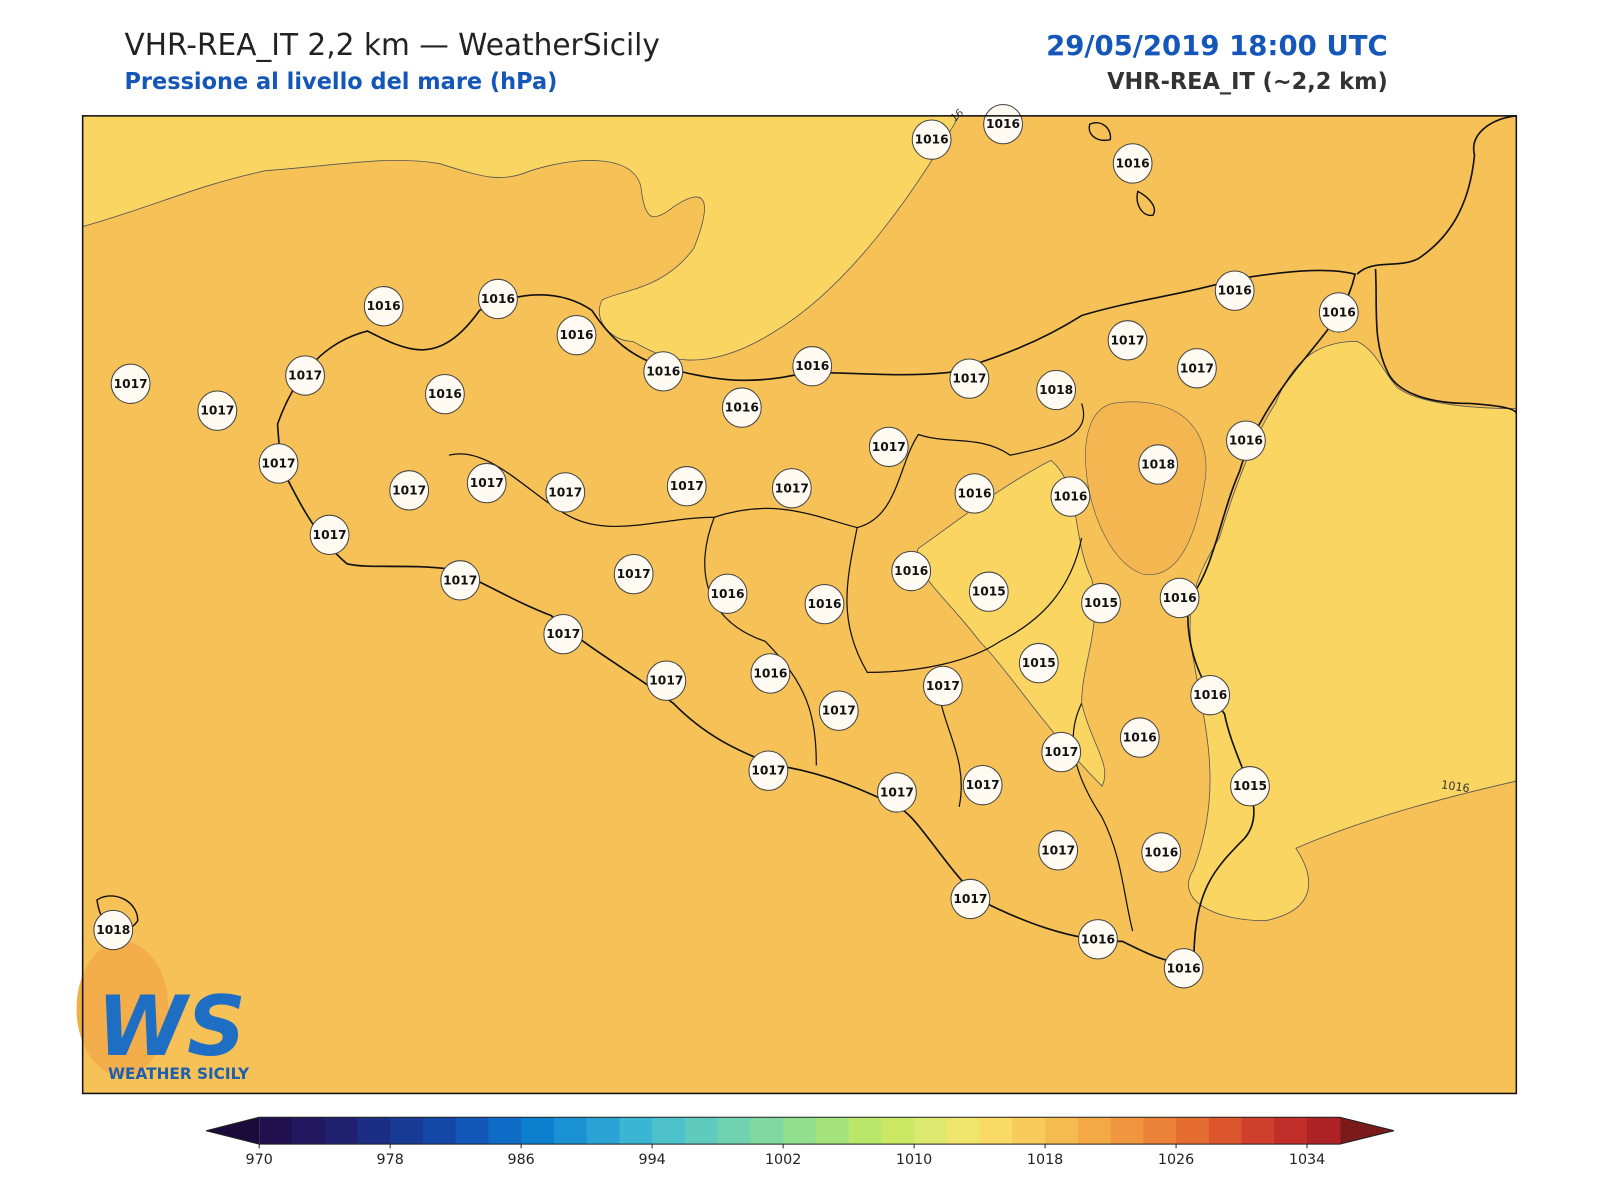 The image size is (1600, 1200). What do you see at coordinates (179, 1074) in the screenshot?
I see `logo-name: WEATHER SICILY` at bounding box center [179, 1074].